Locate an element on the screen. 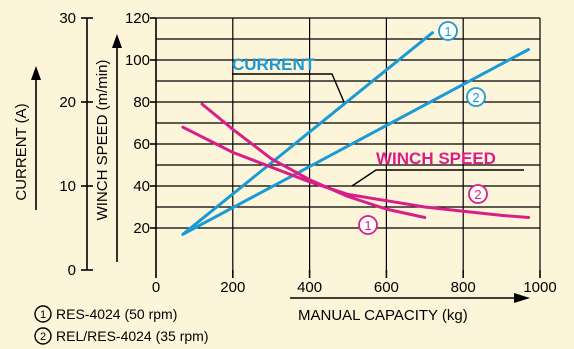 The height and width of the screenshot is (349, 574). speed-tick-label: 120 is located at coordinates (137, 18).